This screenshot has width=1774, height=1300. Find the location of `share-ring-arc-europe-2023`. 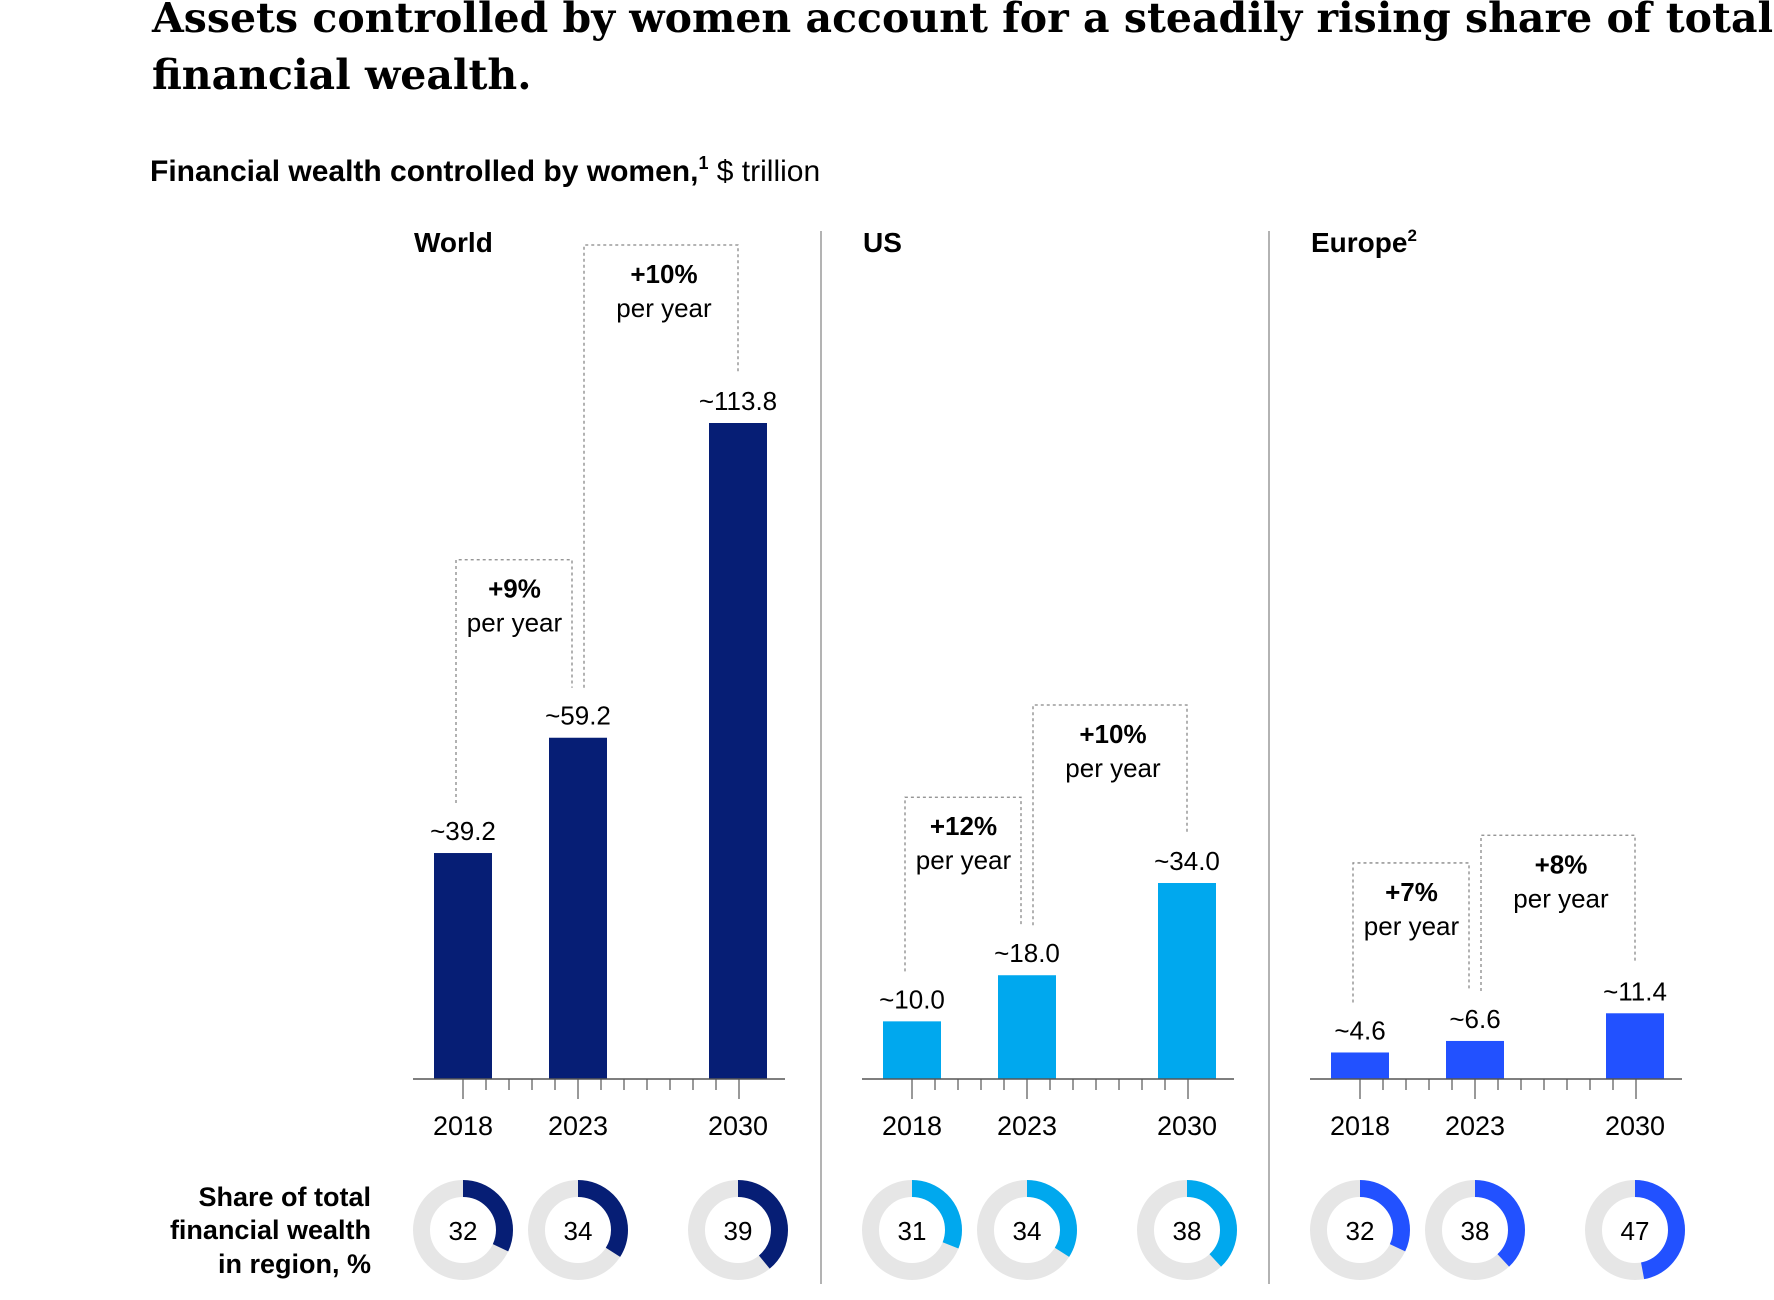

share-ring-arc-europe-2023 is located at coordinates (1475, 1230).